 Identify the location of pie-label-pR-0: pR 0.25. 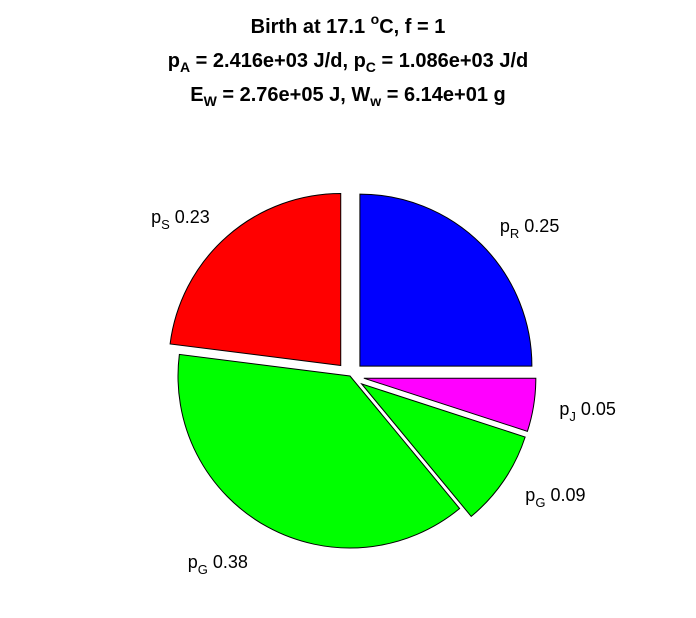
(529, 228).